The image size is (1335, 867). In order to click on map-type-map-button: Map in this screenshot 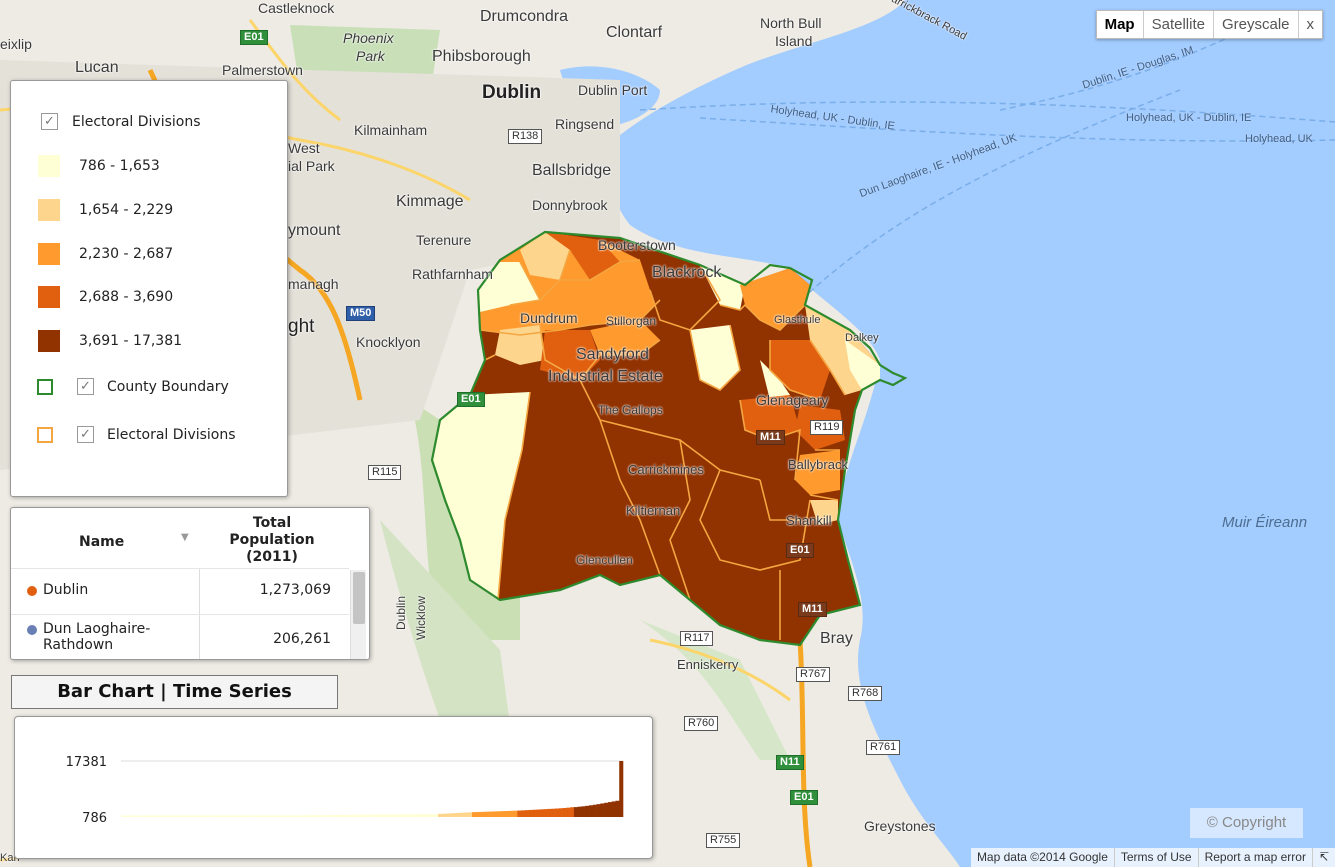, I will do `click(1119, 24)`.